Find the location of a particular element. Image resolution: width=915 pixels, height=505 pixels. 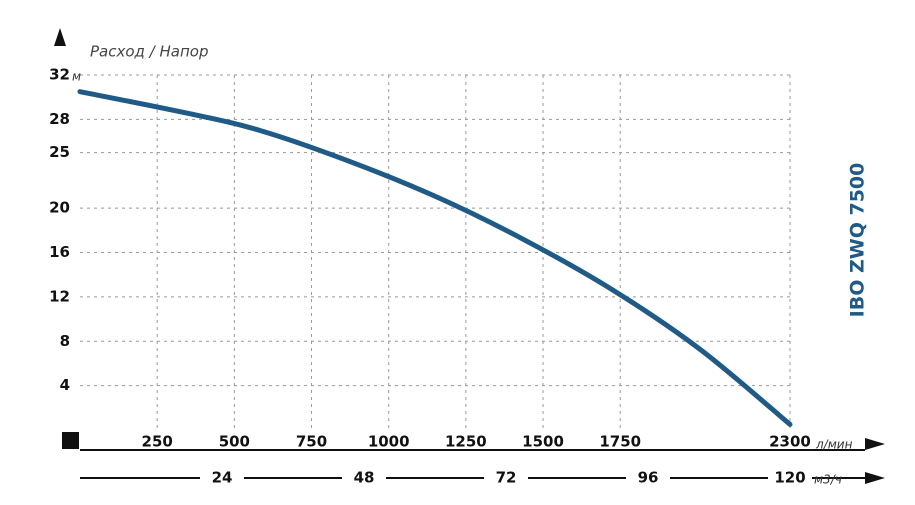

origin-marker is located at coordinates (70, 440).